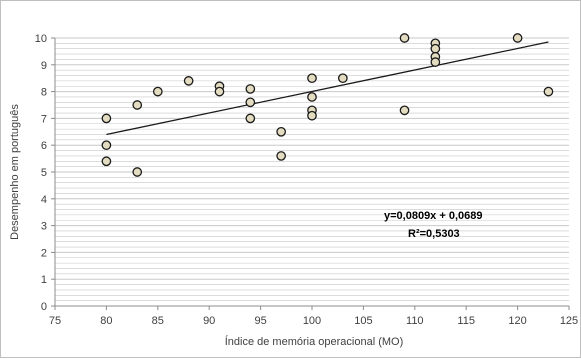  I want to click on r-squared-annotation: R²=0,5303, so click(434, 234).